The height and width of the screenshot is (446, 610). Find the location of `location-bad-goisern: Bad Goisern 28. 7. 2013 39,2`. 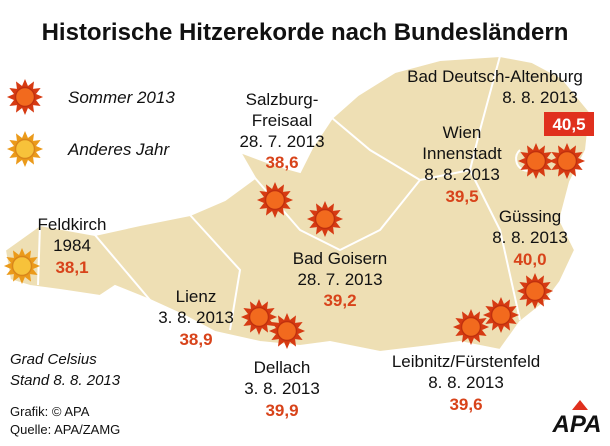

location-bad-goisern: Bad Goisern 28. 7. 2013 39,2 is located at coordinates (340, 279).